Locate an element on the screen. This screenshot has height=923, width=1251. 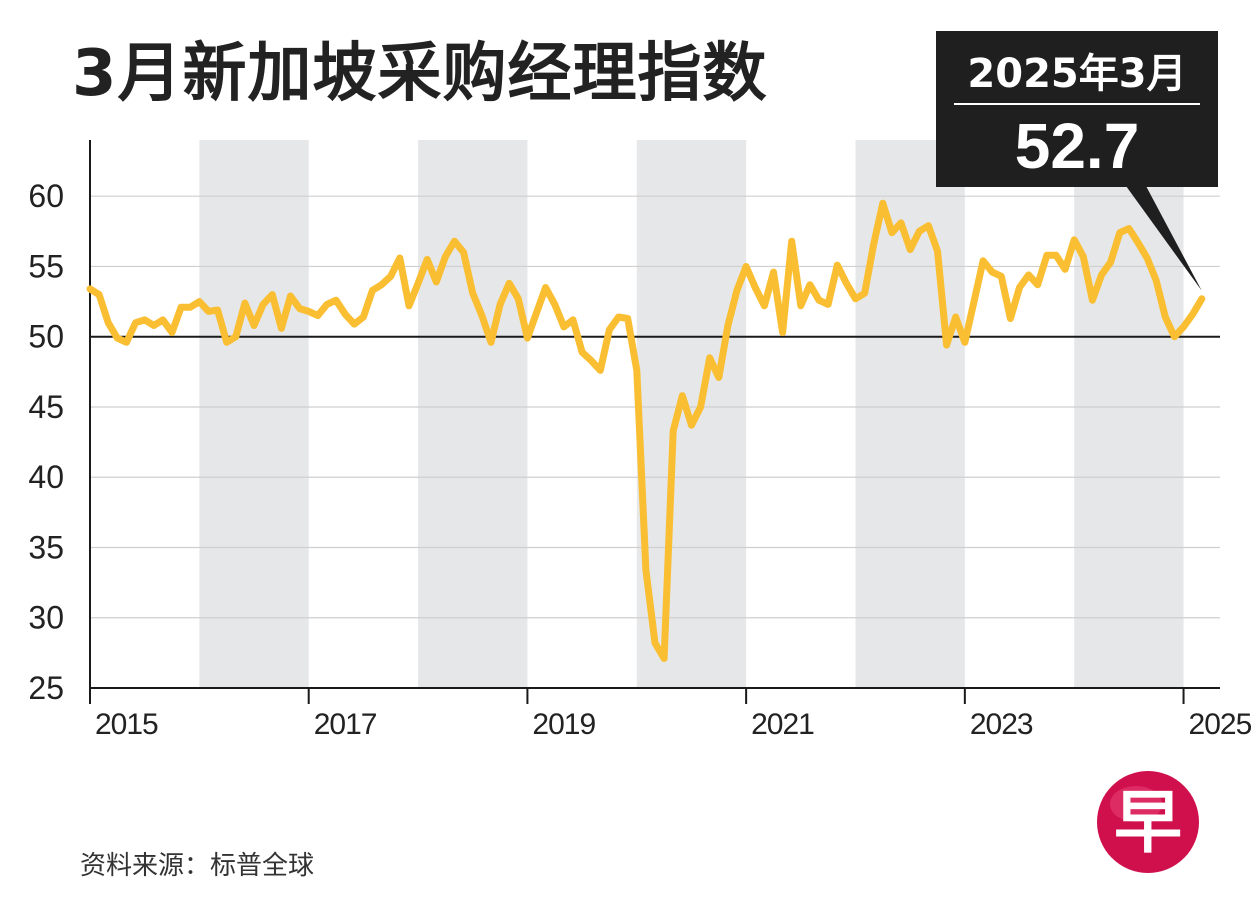
x-tick-labels: 2015 2017 2019 2021 2023 2025年 is located at coordinates (670, 714).